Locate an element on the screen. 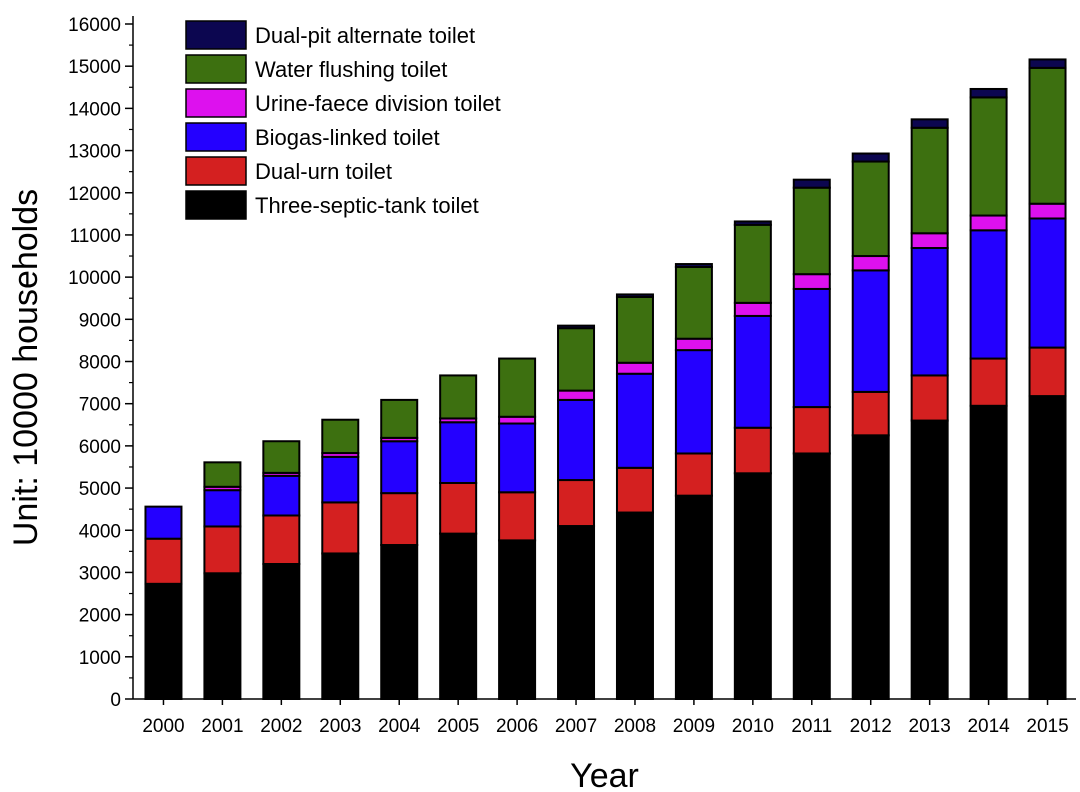 Image resolution: width=1080 pixels, height=792 pixels. x-tick-label: 2014 is located at coordinates (988, 726).